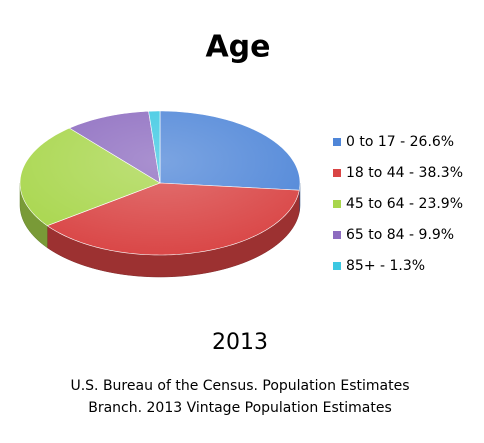 The image size is (484, 443). Describe the element at coordinates (385, 266) in the screenshot. I see `legend-label: 85+ - 1.3%` at that location.